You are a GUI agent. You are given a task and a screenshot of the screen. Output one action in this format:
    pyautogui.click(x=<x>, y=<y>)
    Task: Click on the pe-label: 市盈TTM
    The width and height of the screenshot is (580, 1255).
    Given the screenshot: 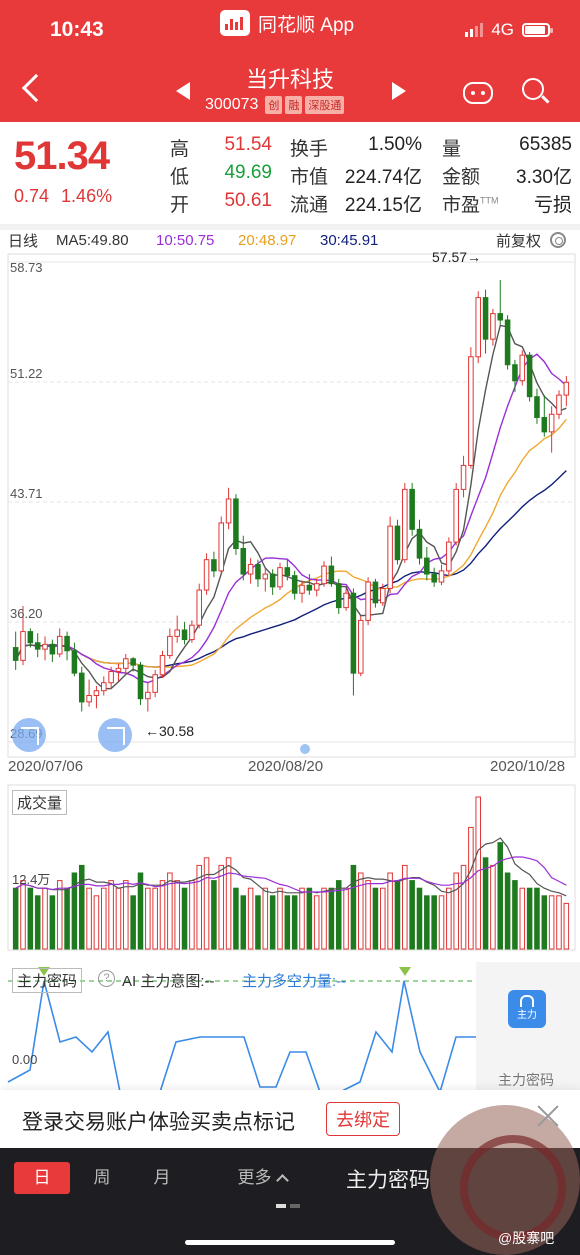 What is the action you would take?
    pyautogui.click(x=470, y=203)
    